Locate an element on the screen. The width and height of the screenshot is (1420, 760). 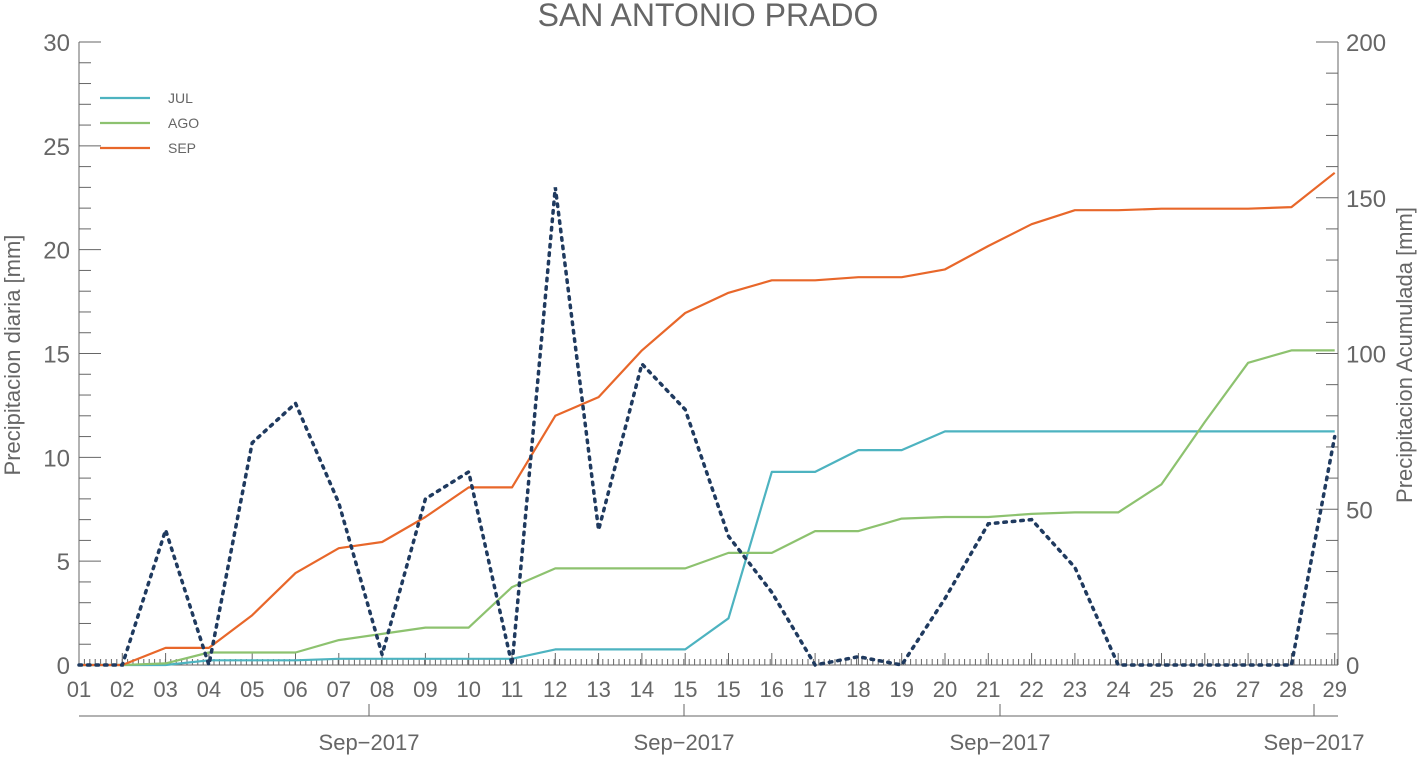
y-axis-right-title: Precipitacion Acumulada [mm] is located at coordinates (1404, 355).